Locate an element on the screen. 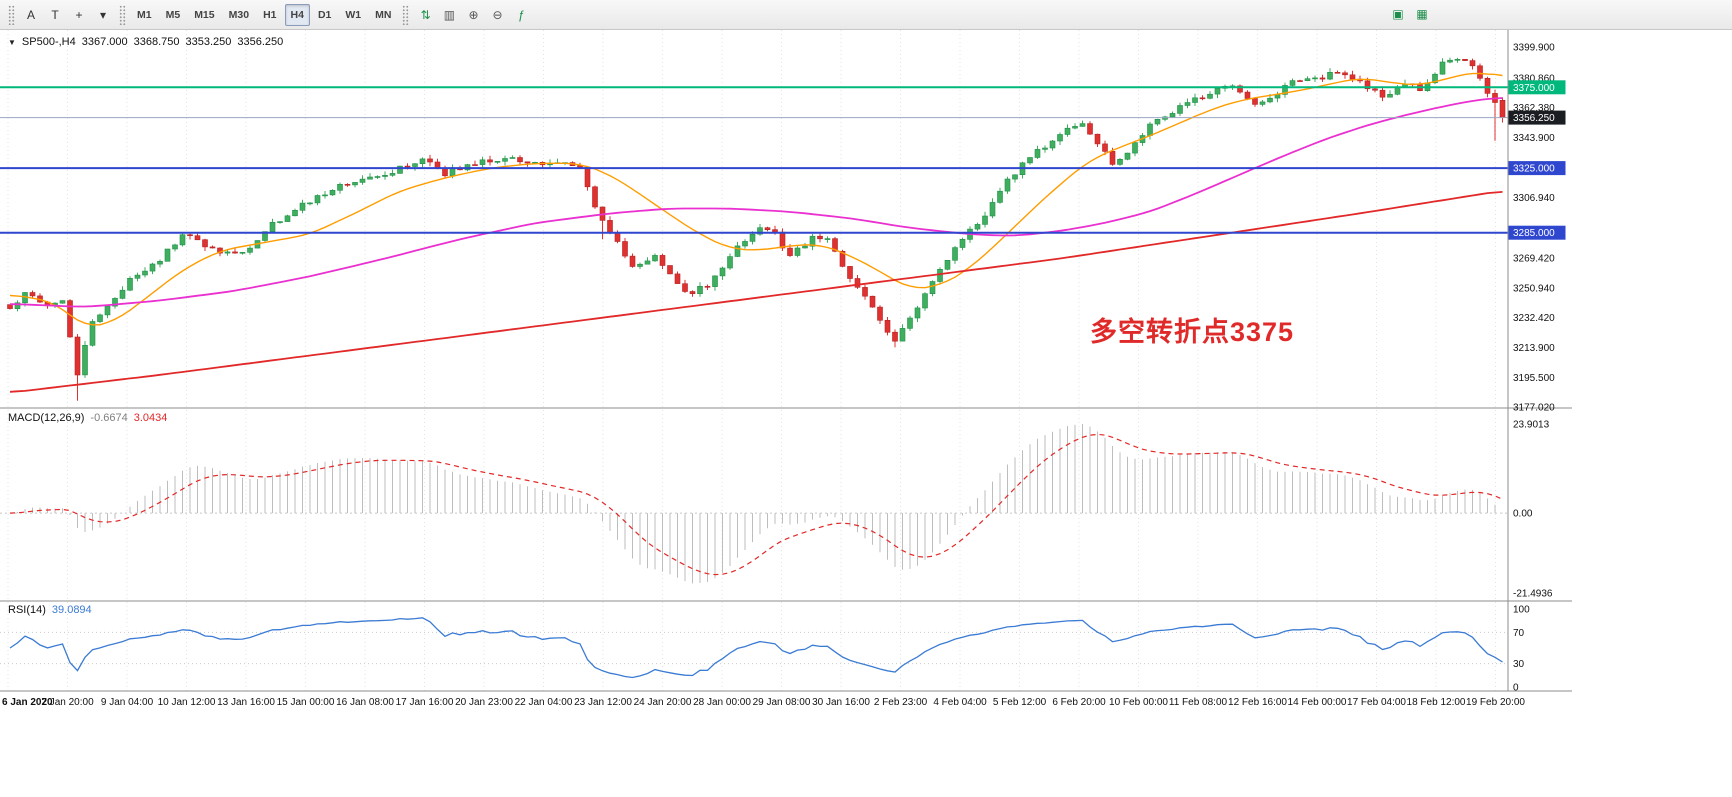 The image size is (1732, 797). macd-axis-labels: 23.9013 0.00 -21.4936 is located at coordinates (1533, 510).